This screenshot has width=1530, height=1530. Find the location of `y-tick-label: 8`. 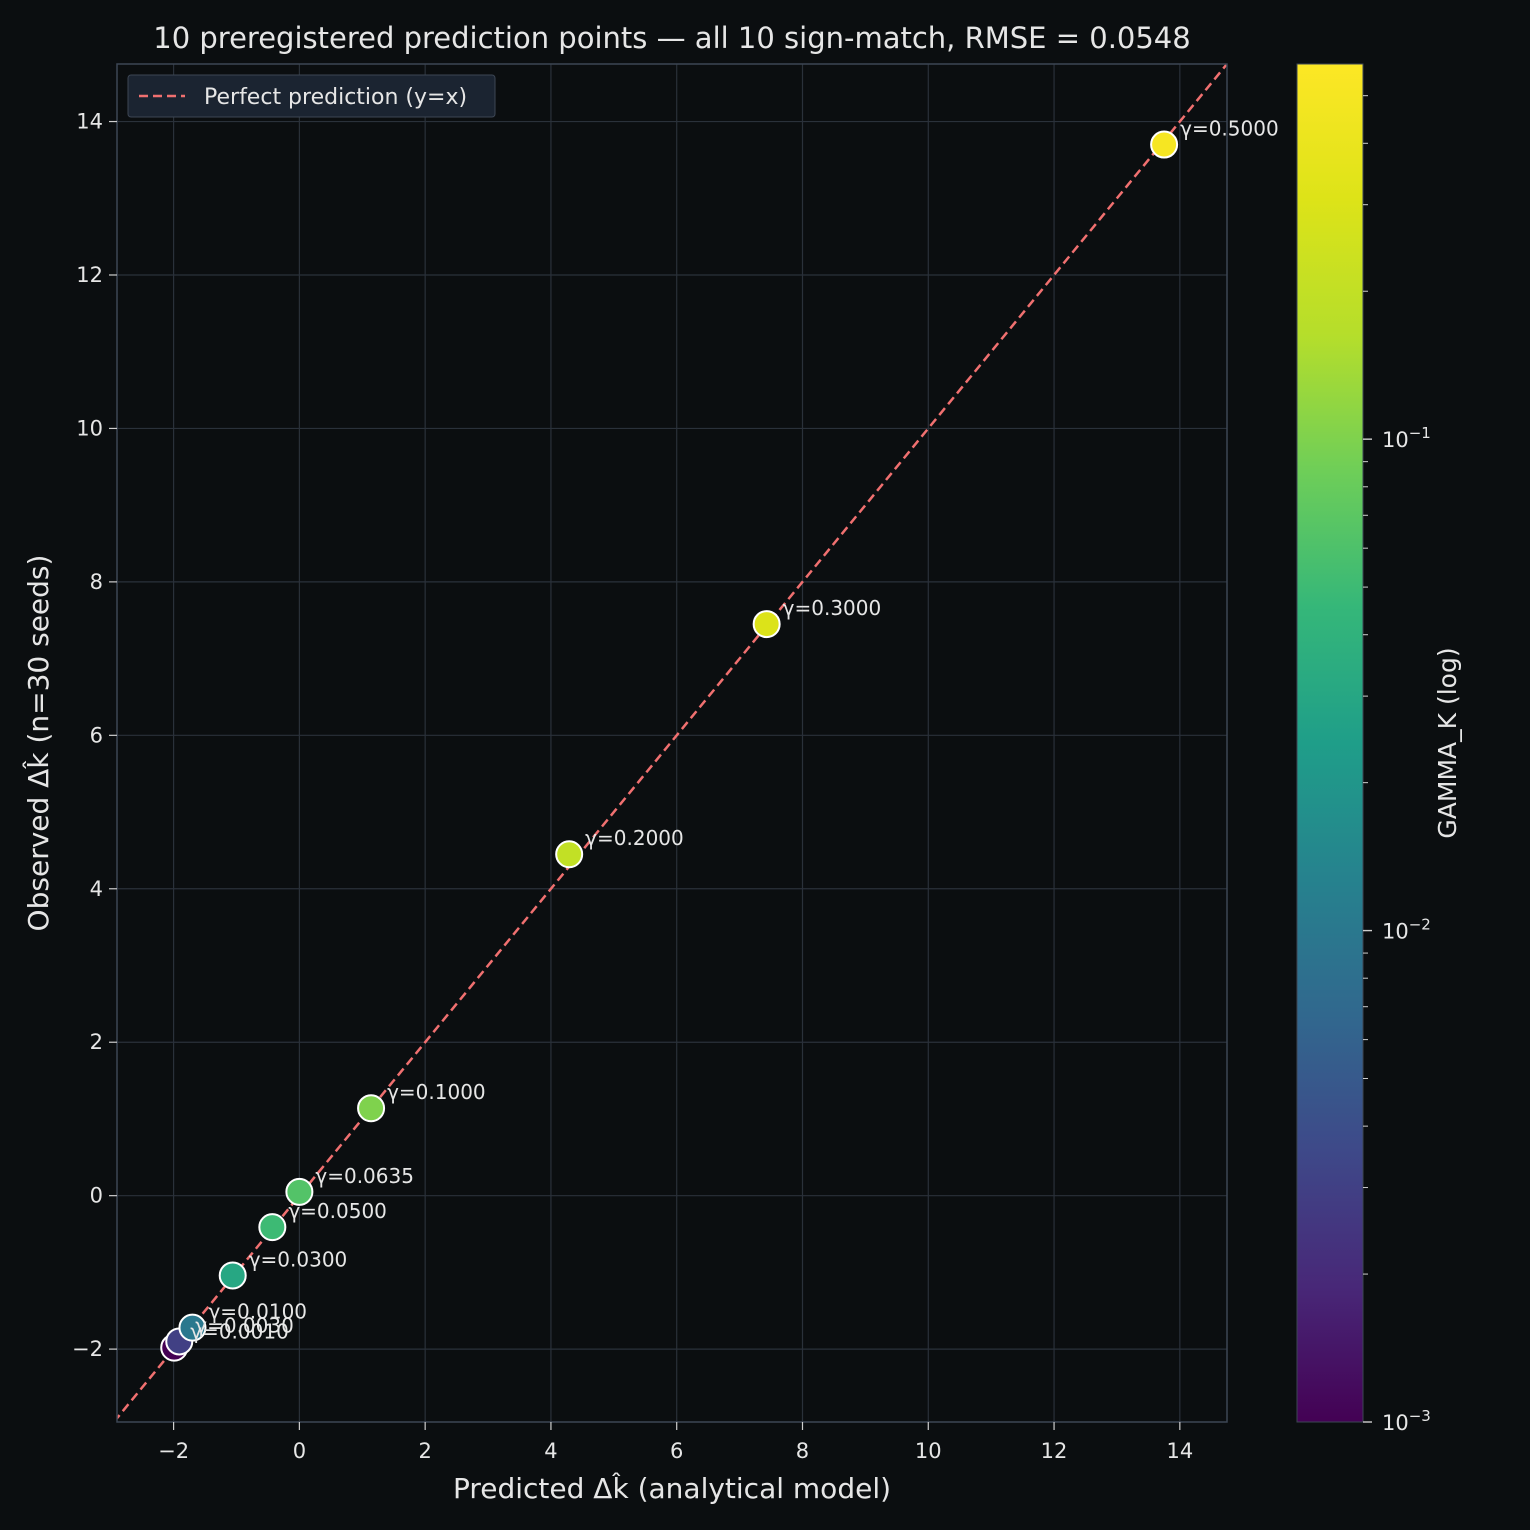

y-tick-label: 8 is located at coordinates (96, 582).